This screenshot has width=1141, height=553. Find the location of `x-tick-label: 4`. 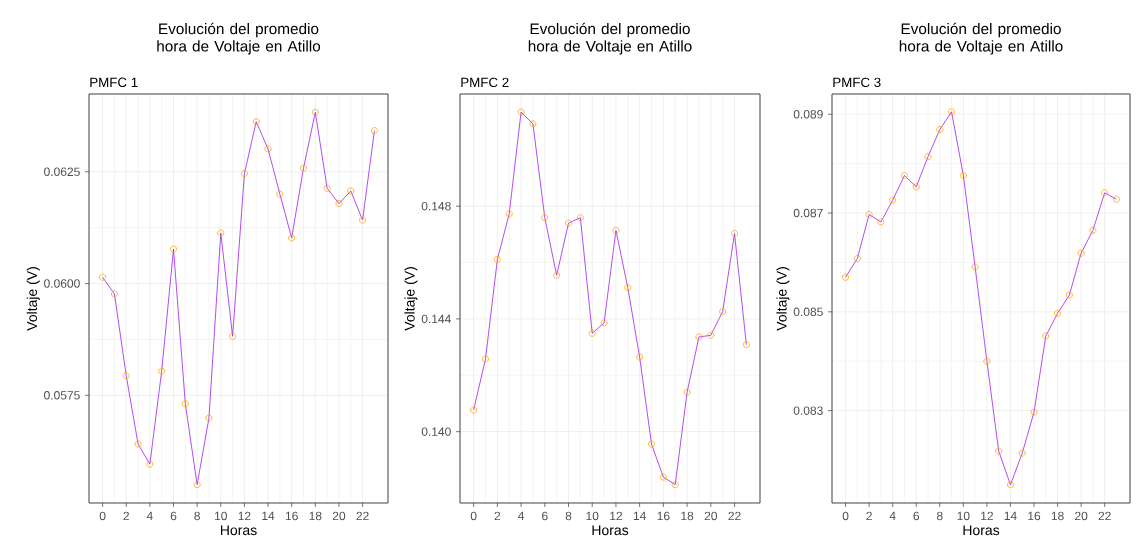

x-tick-label: 4 is located at coordinates (892, 515).